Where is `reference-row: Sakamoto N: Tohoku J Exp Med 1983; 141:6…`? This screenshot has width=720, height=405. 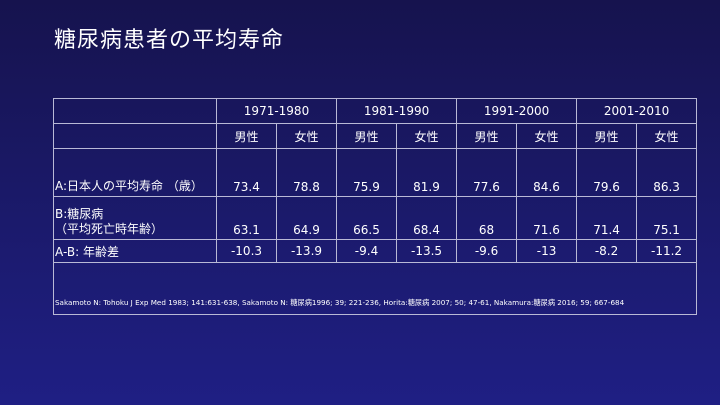
reference-row: Sakamoto N: Tohoku J Exp Med 1983; 141:6… is located at coordinates (375, 288).